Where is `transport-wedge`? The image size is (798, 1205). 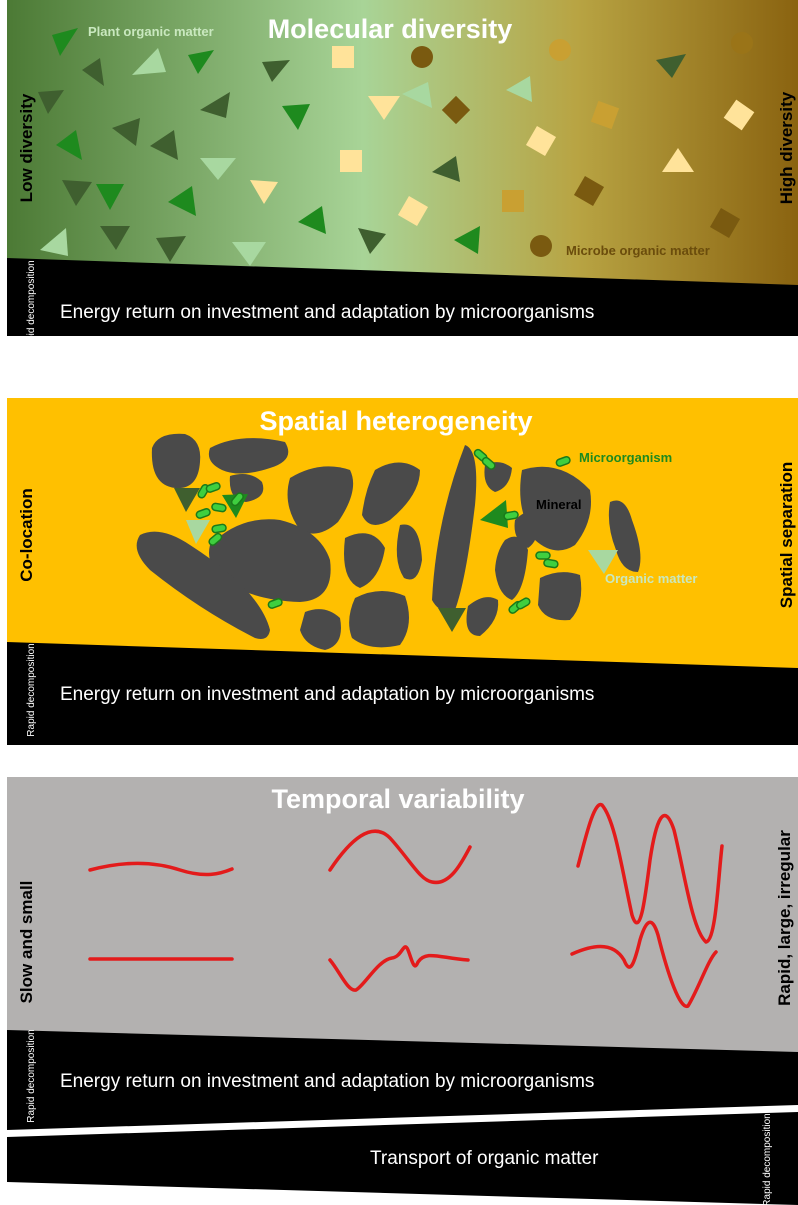 transport-wedge is located at coordinates (402, 1158).